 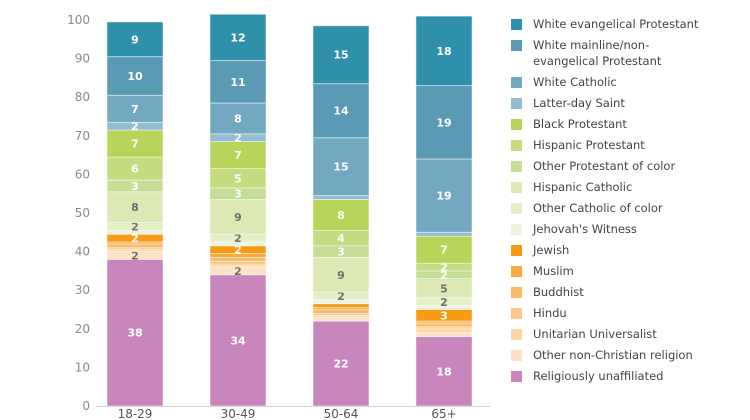 What do you see at coordinates (82, 290) in the screenshot?
I see `y-tick-label: 30` at bounding box center [82, 290].